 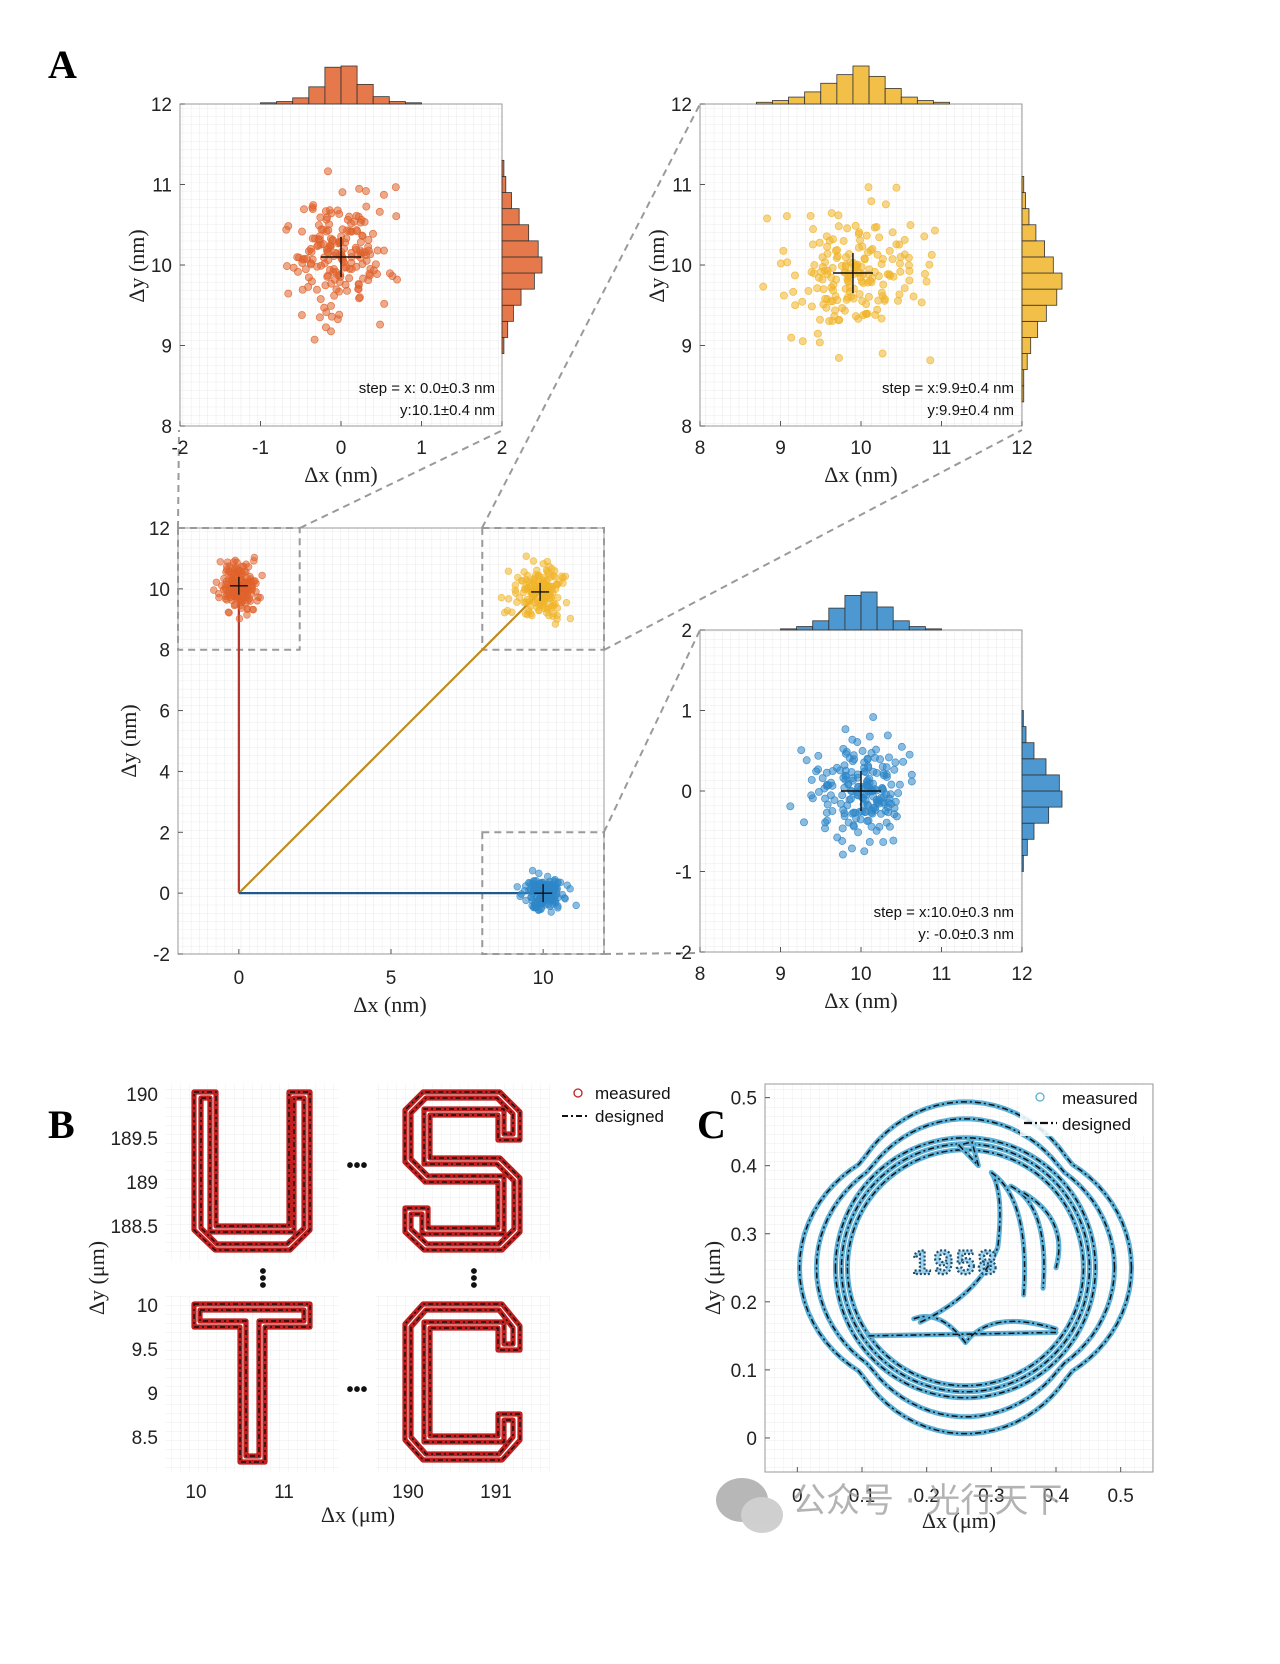 I want to click on y-tick-label: 4, so click(x=164, y=772).